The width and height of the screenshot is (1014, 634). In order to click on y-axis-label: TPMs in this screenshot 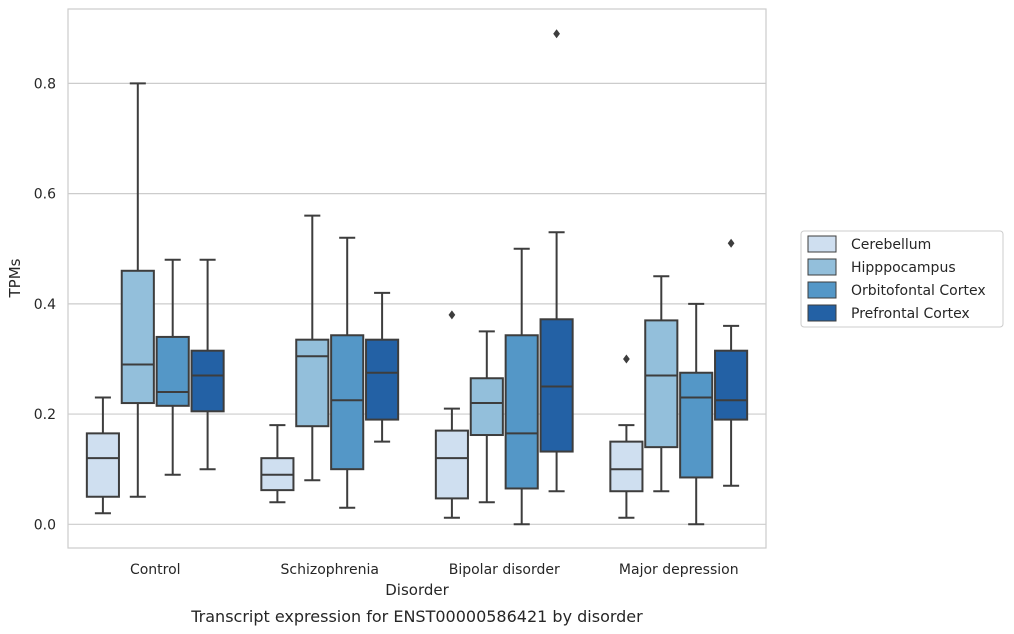, I will do `click(15, 278)`.